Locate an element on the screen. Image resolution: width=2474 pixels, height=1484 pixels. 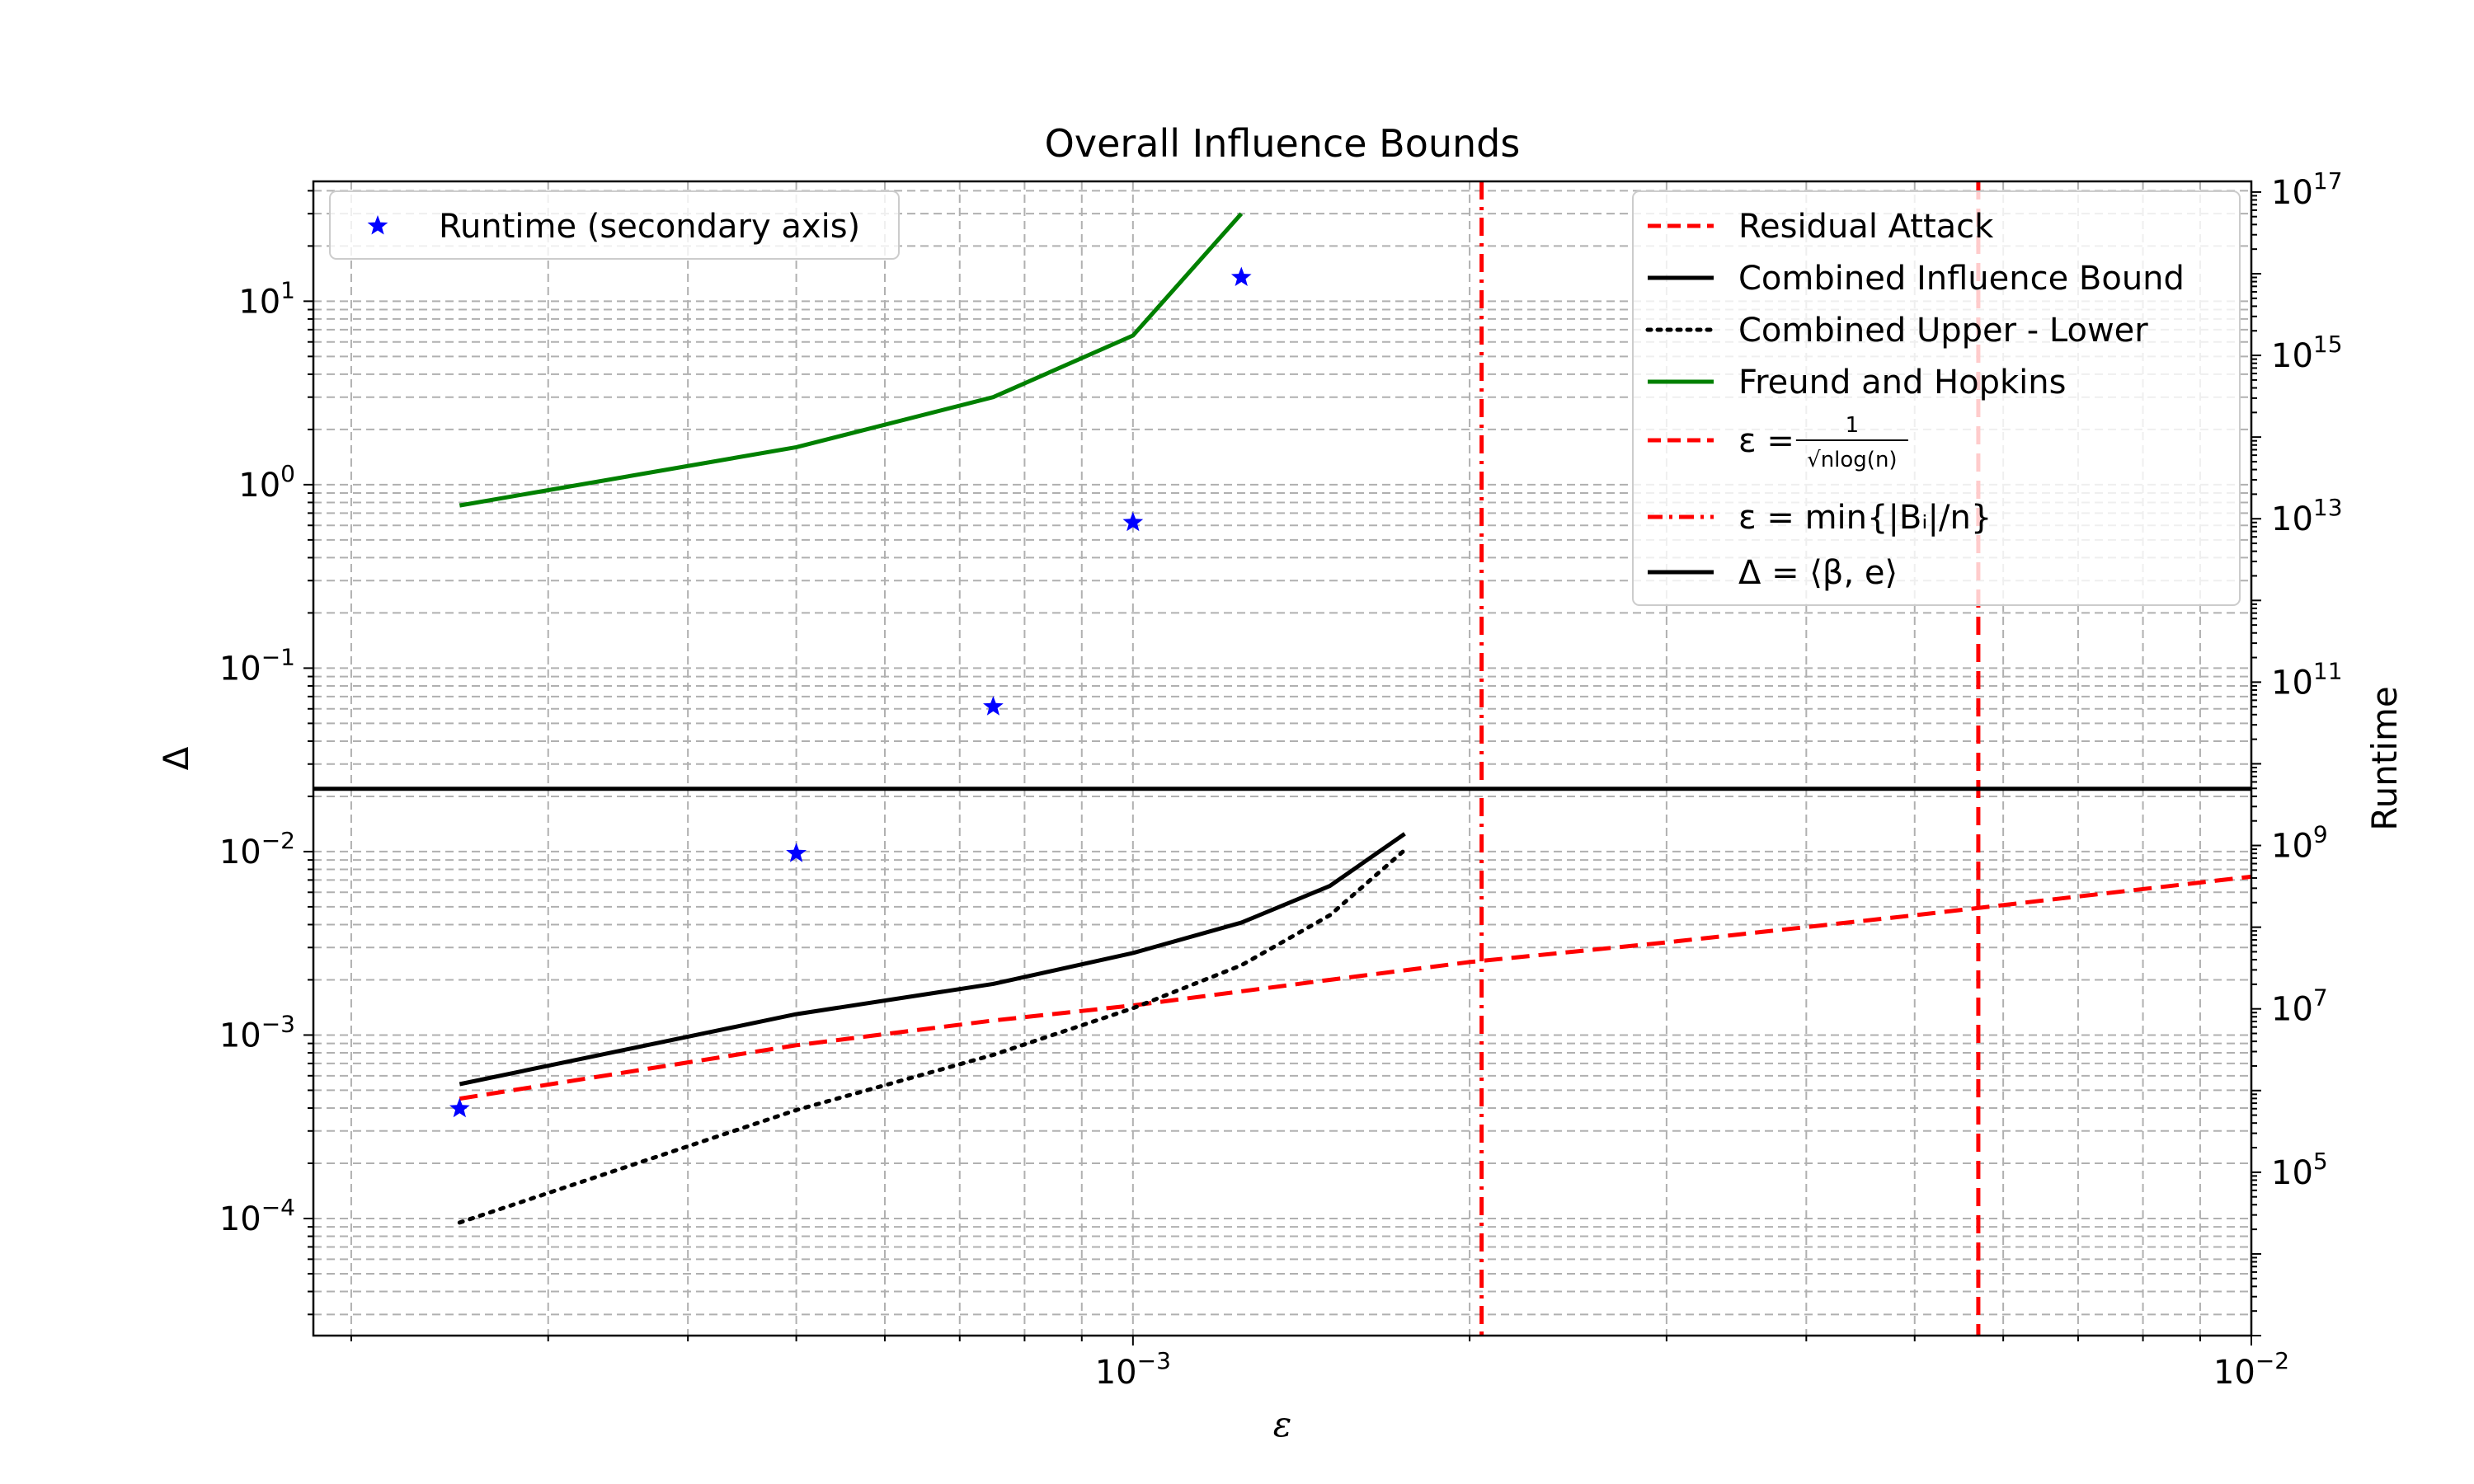
y-tick-label: 10⁻³ is located at coordinates (257, 1032).